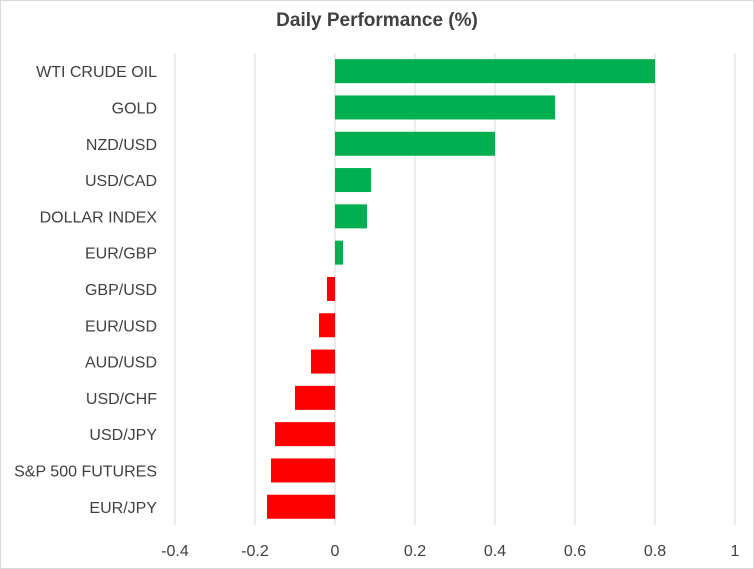  What do you see at coordinates (123, 435) in the screenshot?
I see `category-label: USD/JPY` at bounding box center [123, 435].